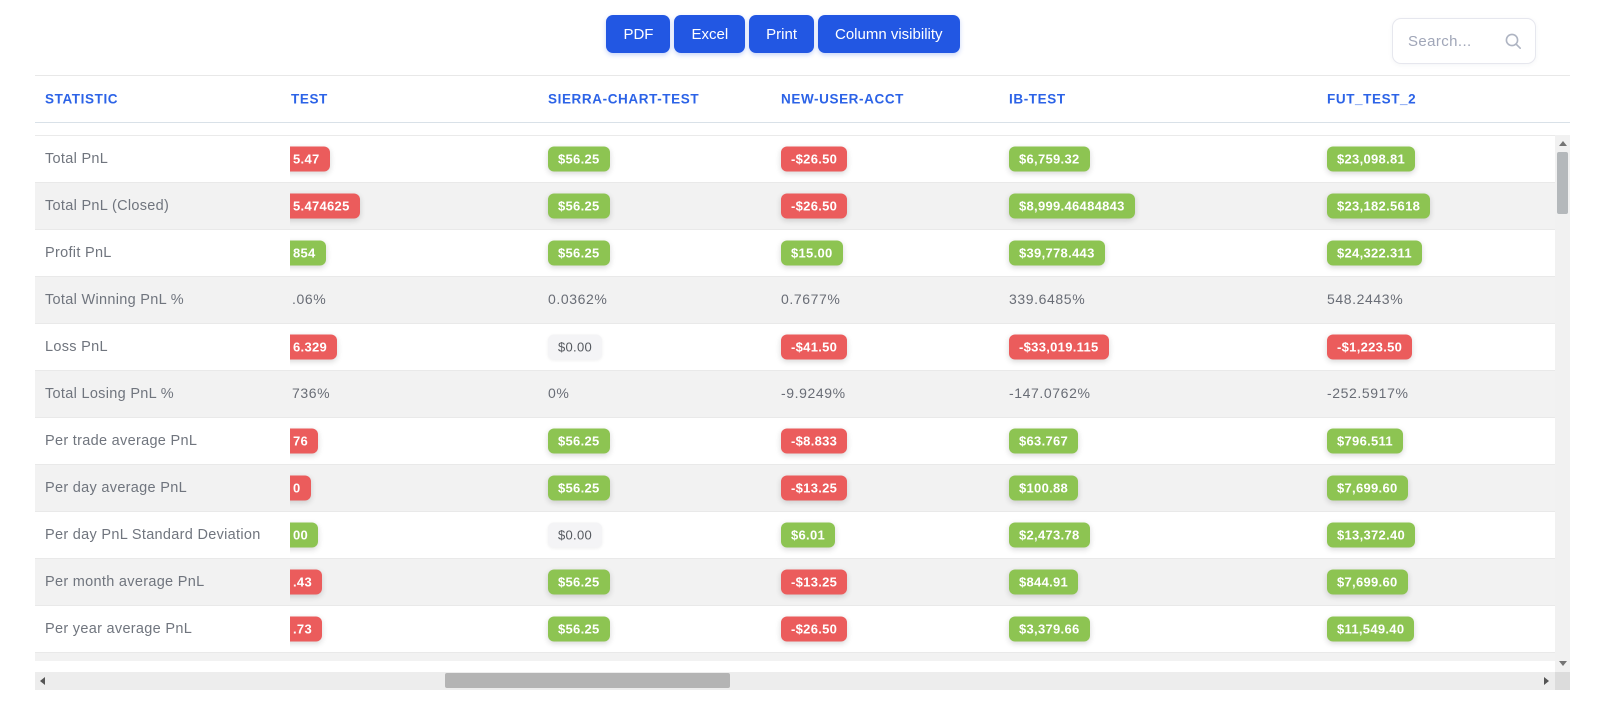 The height and width of the screenshot is (702, 1602). I want to click on horizontal-scroll-track, so click(795, 681).